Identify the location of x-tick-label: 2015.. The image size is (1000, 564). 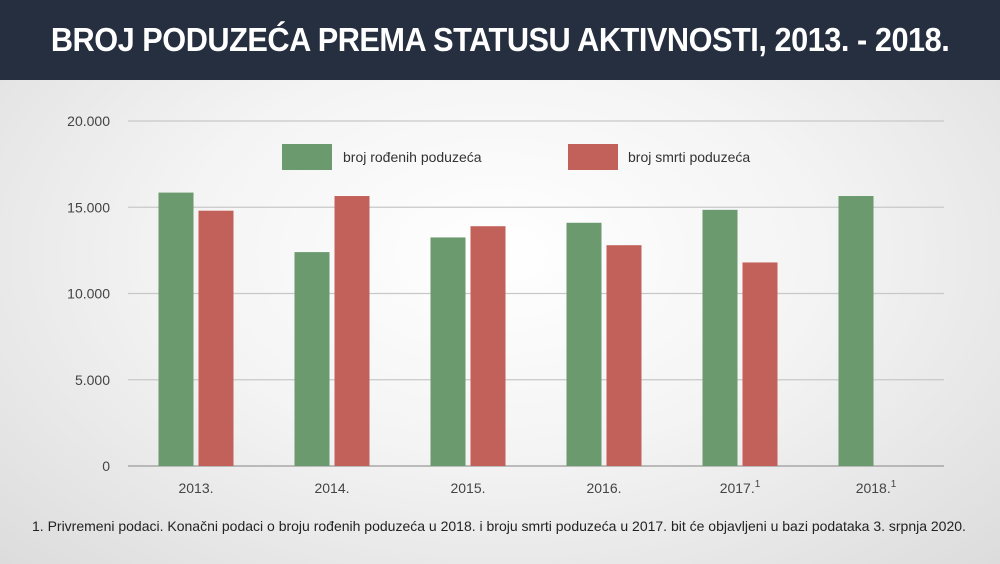
(467, 488).